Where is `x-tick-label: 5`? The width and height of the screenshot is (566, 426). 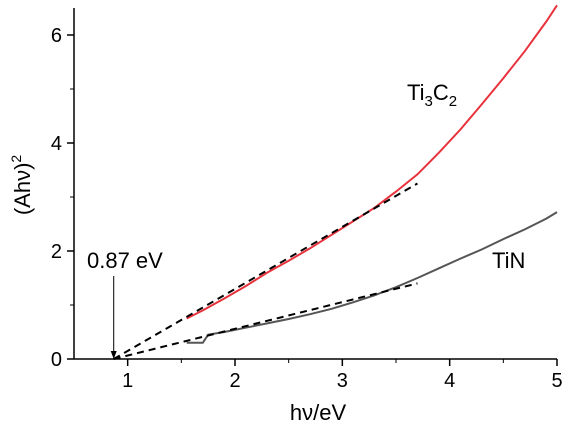 x-tick-label: 5 is located at coordinates (556, 381).